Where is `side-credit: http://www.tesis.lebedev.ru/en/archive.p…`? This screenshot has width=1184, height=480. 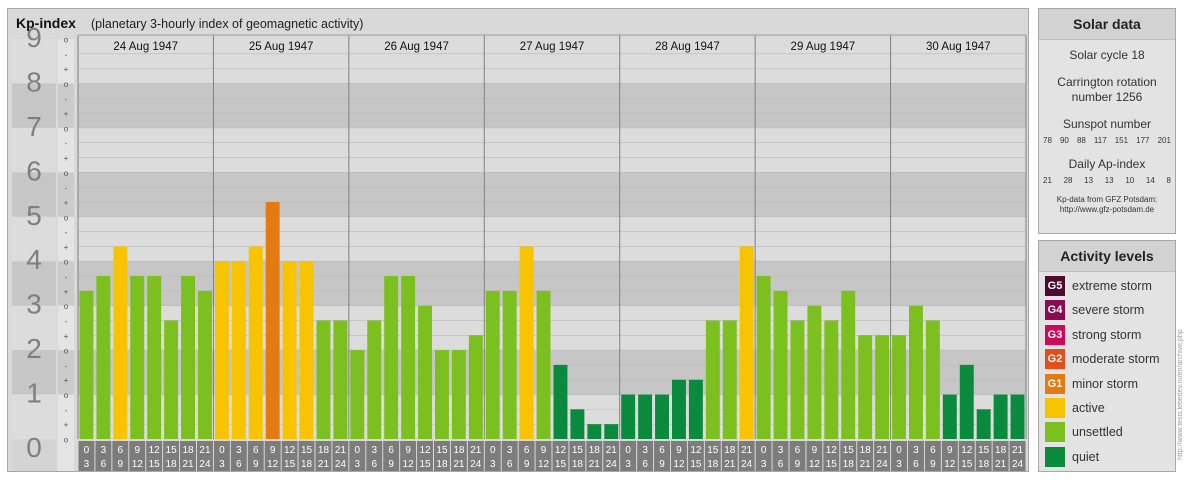
side-credit: http://www.tesis.lebedev.ru/en/archive.p… is located at coordinates (1180, 360).